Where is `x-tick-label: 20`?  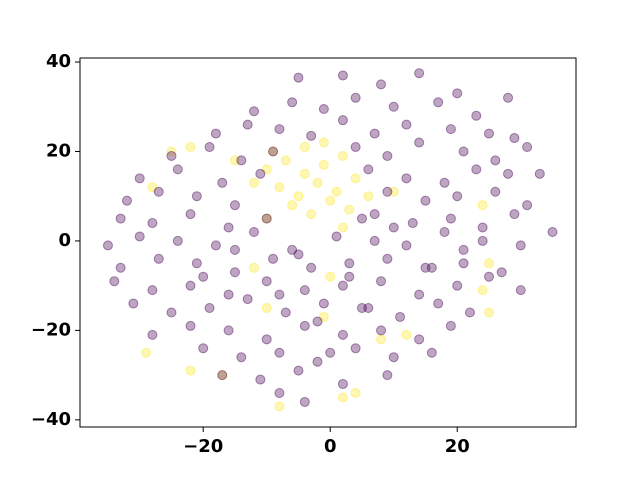 x-tick-label: 20 is located at coordinates (457, 446).